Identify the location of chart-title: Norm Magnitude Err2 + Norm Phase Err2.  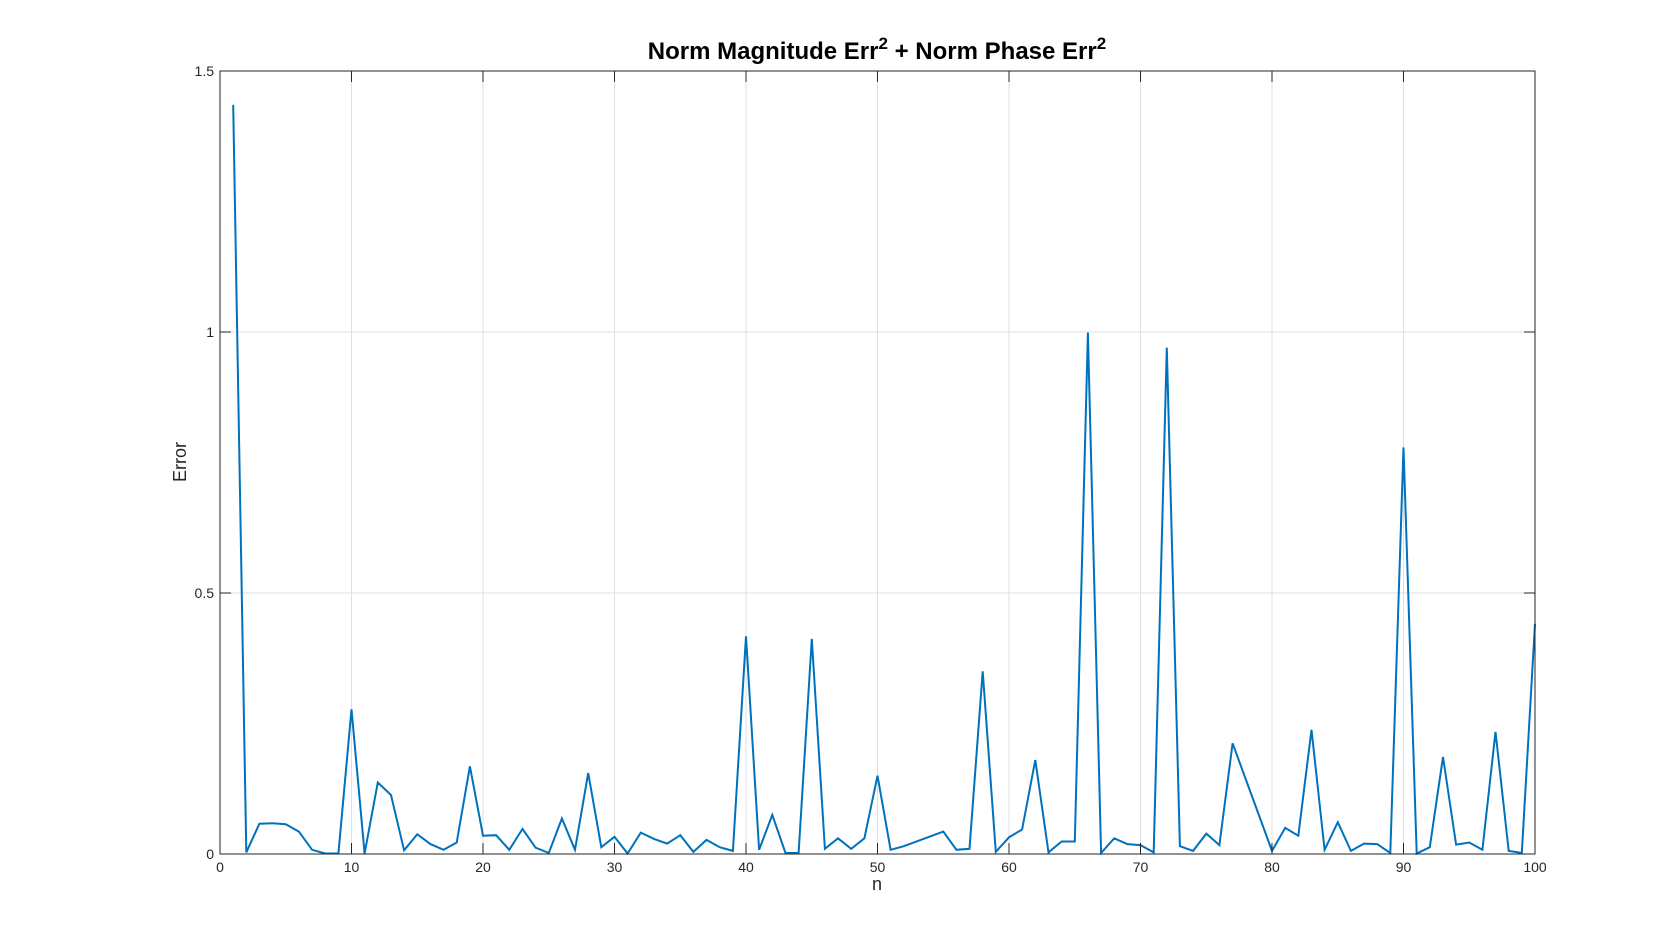
(877, 49).